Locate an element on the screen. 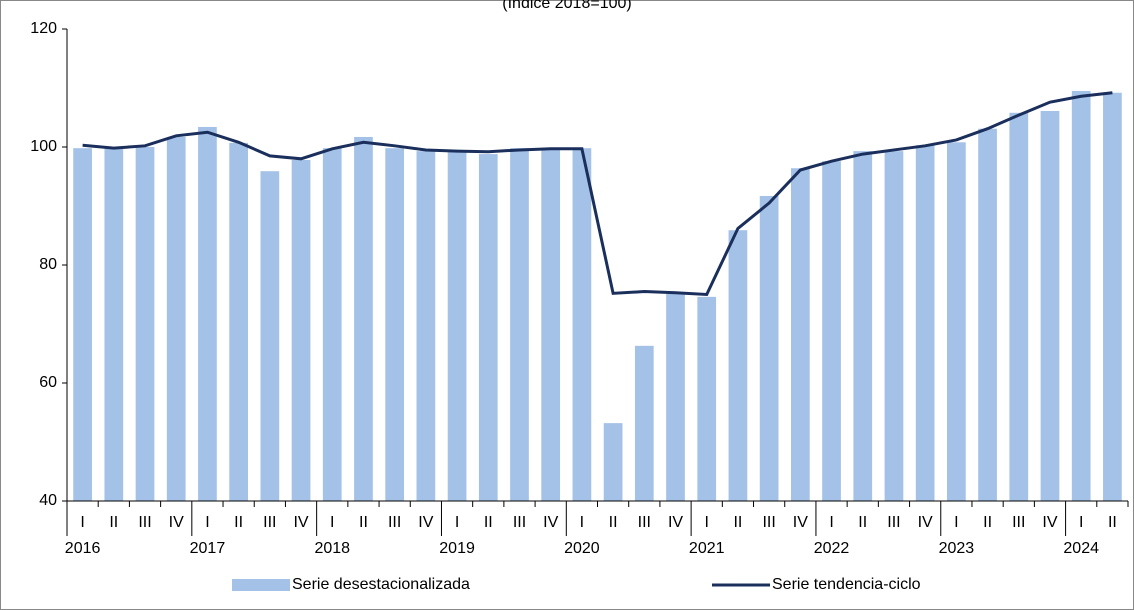 This screenshot has width=1134, height=610. year-label: 2016 is located at coordinates (83, 548).